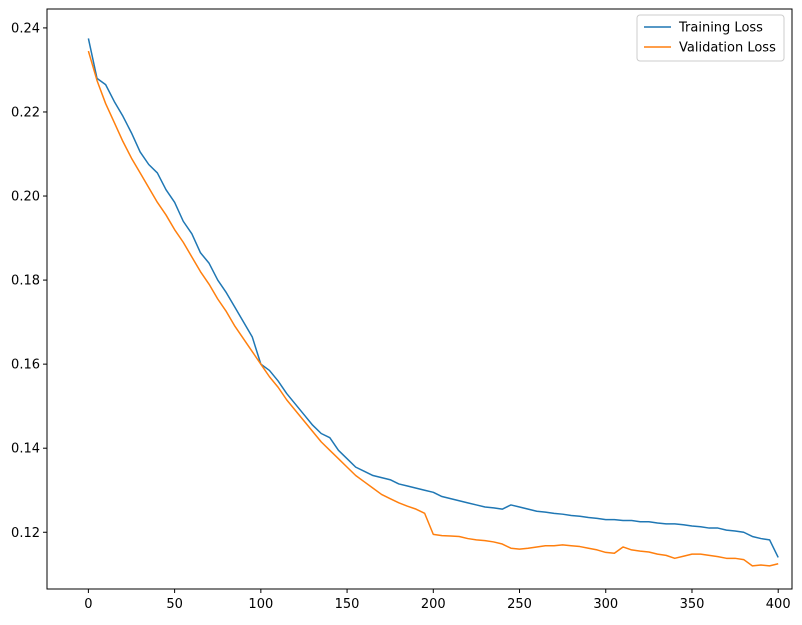  What do you see at coordinates (25, 197) in the screenshot?
I see `y-tick-label: 0.20` at bounding box center [25, 197].